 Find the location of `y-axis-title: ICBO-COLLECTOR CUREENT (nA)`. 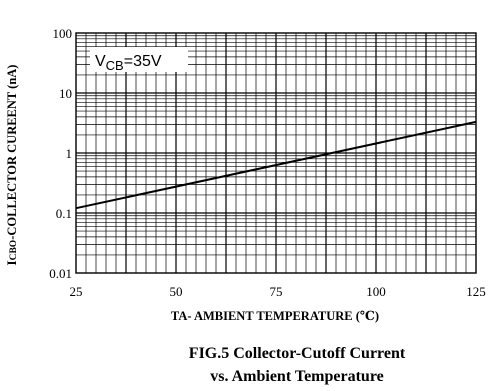

y-axis-title: ICBO-COLLECTOR CUREENT (nA) is located at coordinates (11, 165).